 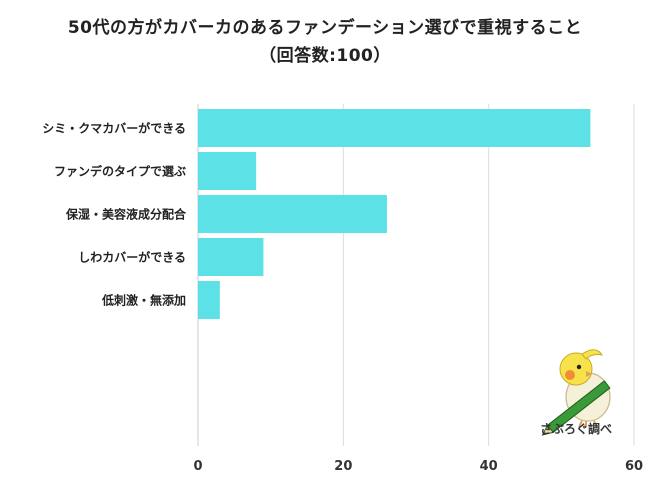 What do you see at coordinates (120, 171) in the screenshot?
I see `category-label: ファンデのタイプで選ぶ` at bounding box center [120, 171].